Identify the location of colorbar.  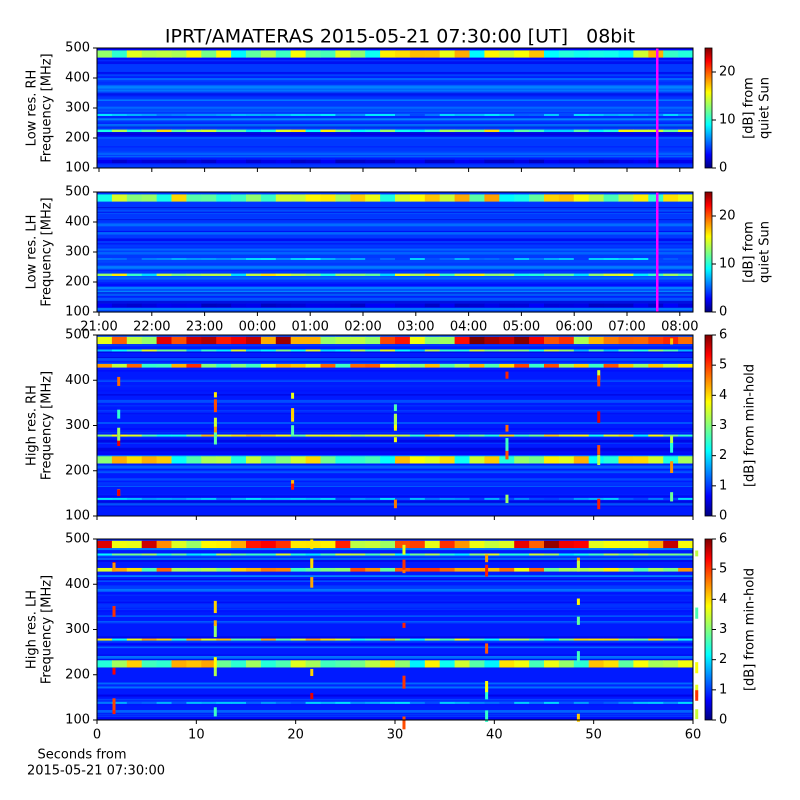
(708, 629).